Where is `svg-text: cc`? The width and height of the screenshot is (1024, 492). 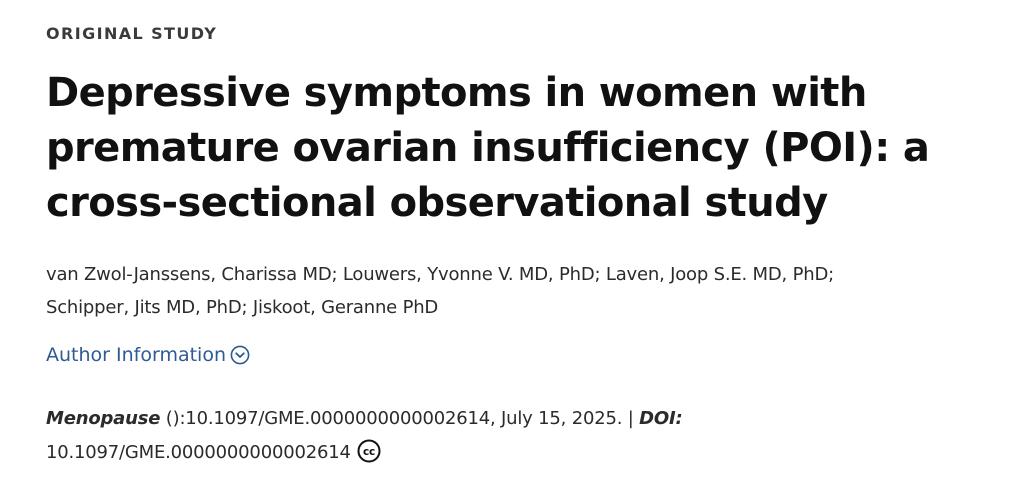
svg-text: cc is located at coordinates (369, 452).